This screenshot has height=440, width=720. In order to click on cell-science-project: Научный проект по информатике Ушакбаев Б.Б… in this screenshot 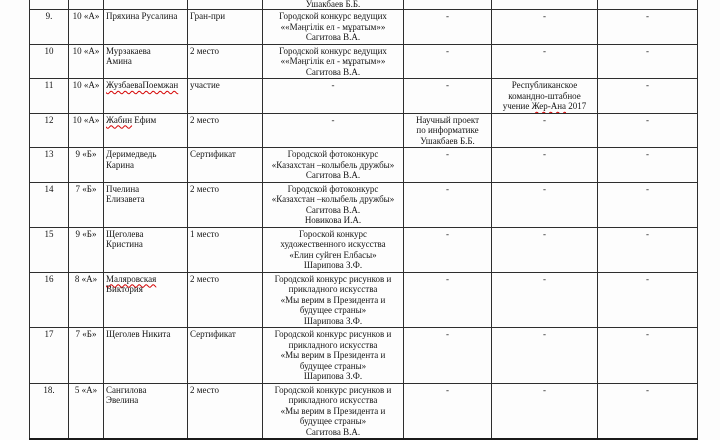, I will do `click(447, 130)`.